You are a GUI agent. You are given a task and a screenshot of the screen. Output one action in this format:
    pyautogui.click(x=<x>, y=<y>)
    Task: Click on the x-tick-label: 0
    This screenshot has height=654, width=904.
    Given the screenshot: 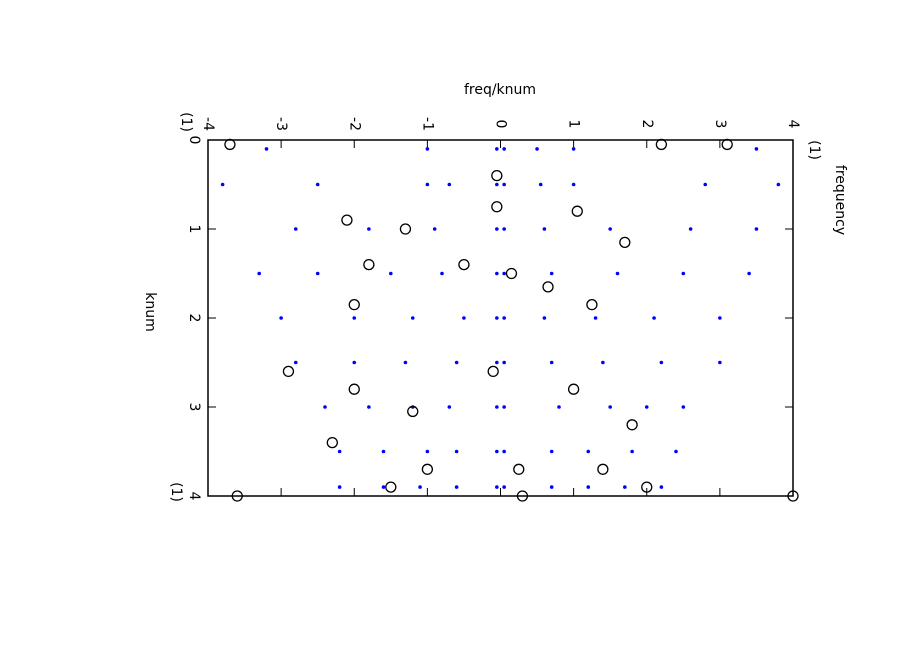 What is the action you would take?
    pyautogui.click(x=501, y=124)
    